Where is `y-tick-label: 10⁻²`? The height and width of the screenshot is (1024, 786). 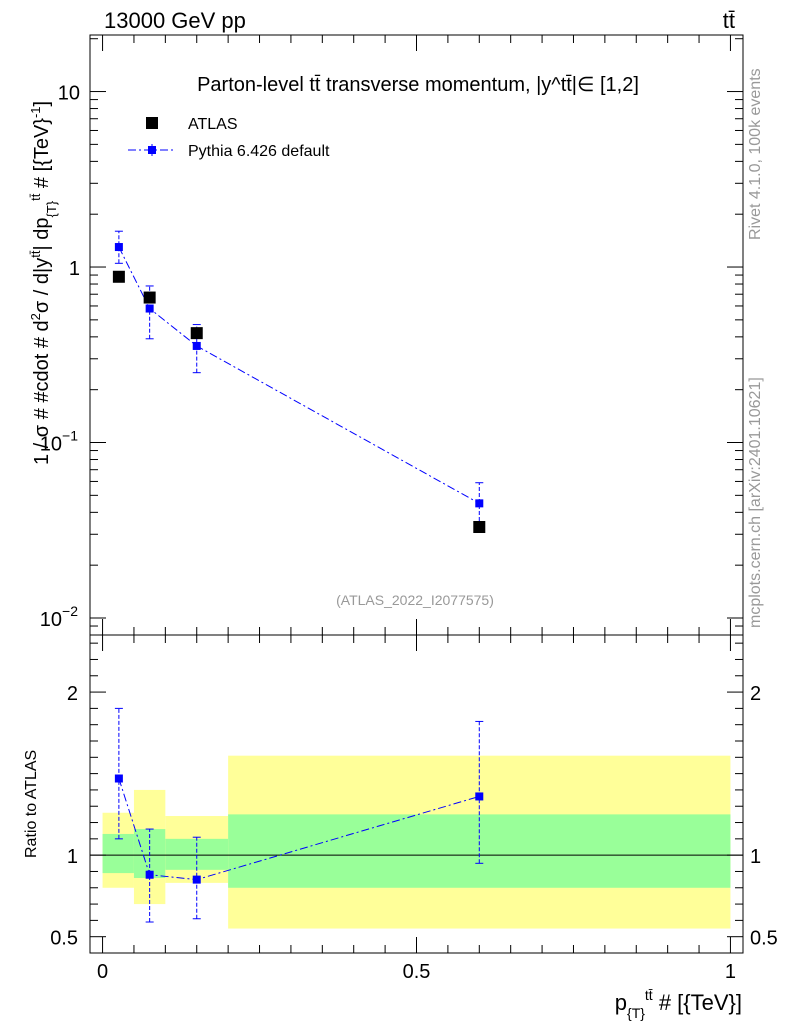 y-tick-label: 10⁻² is located at coordinates (59, 617).